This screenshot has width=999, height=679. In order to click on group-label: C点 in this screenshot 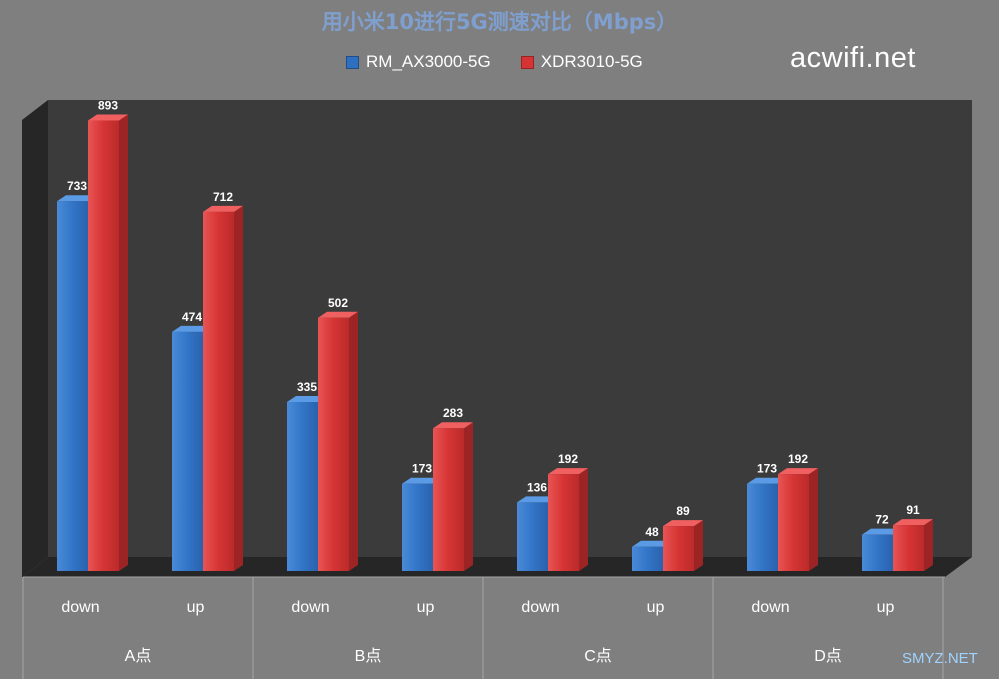, I will do `click(598, 656)`.